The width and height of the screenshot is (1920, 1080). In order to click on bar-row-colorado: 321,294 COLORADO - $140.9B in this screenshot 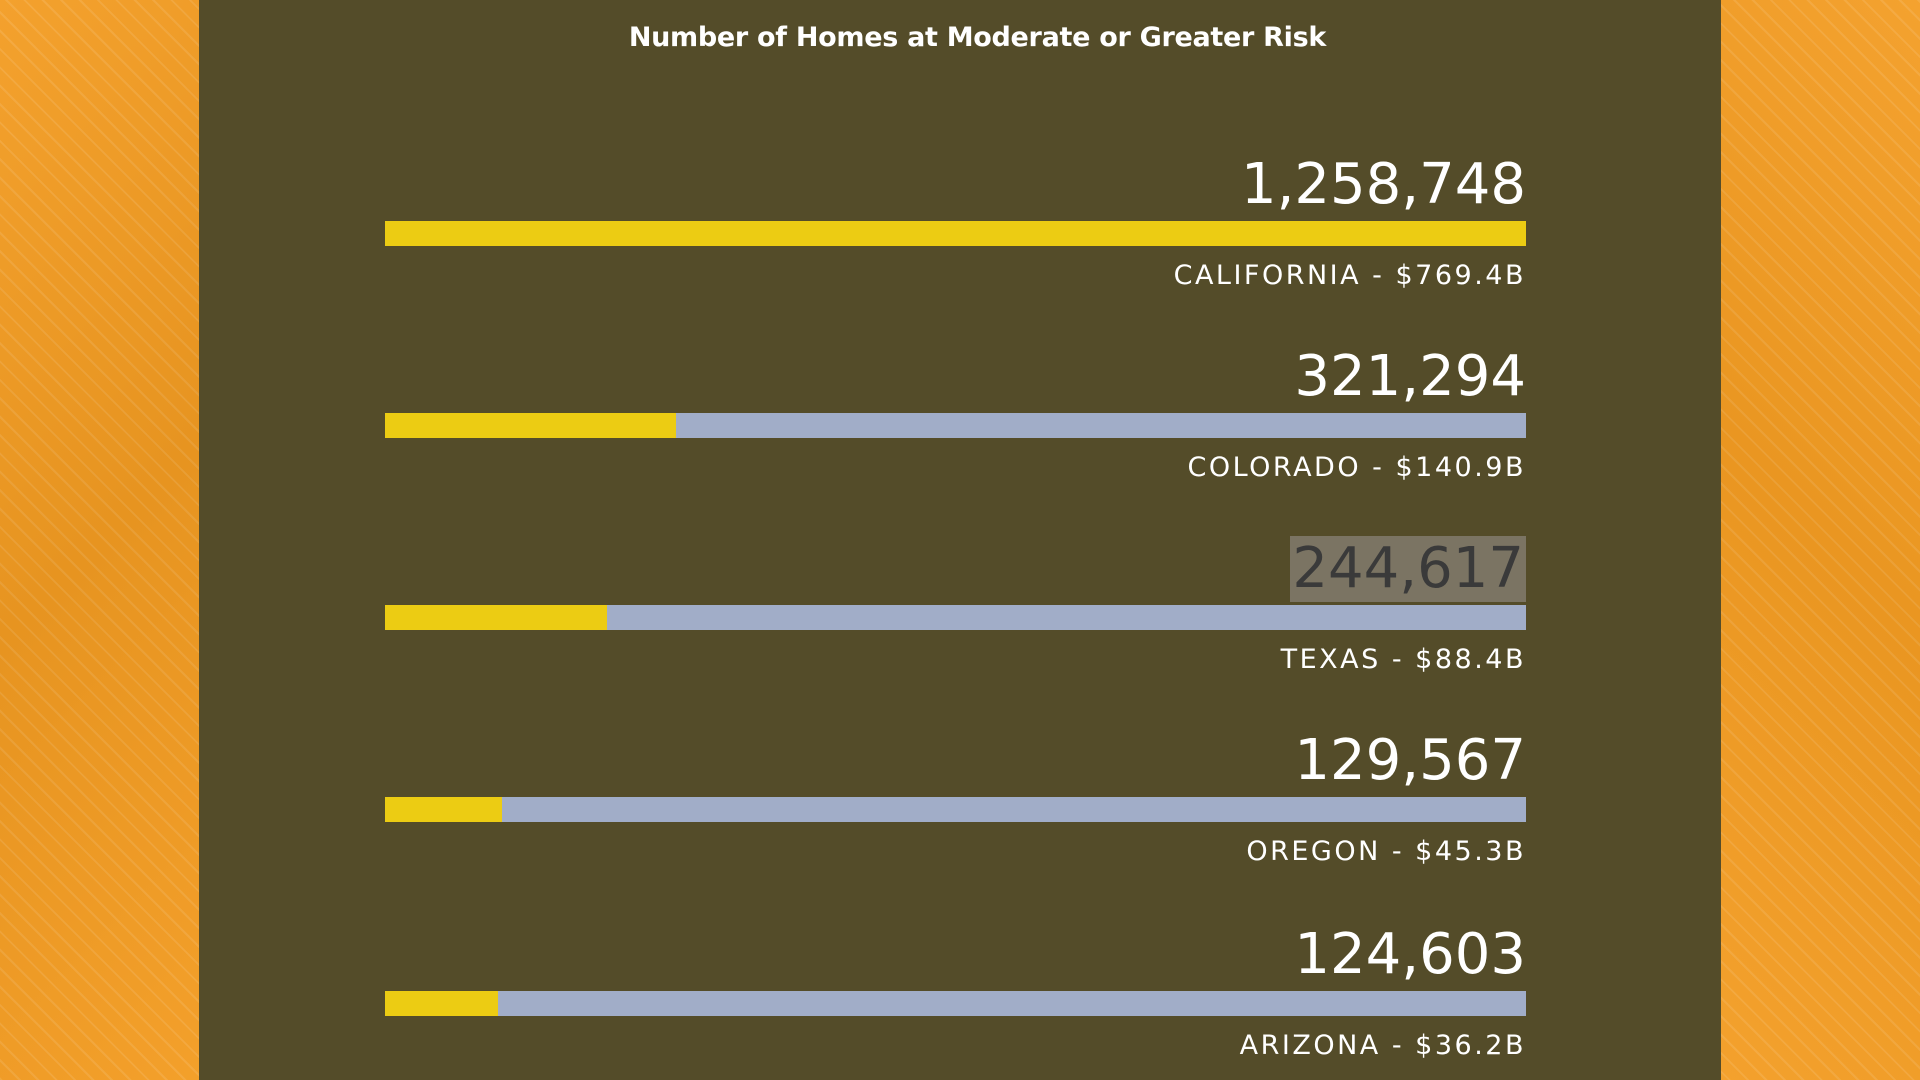, I will do `click(955, 419)`.